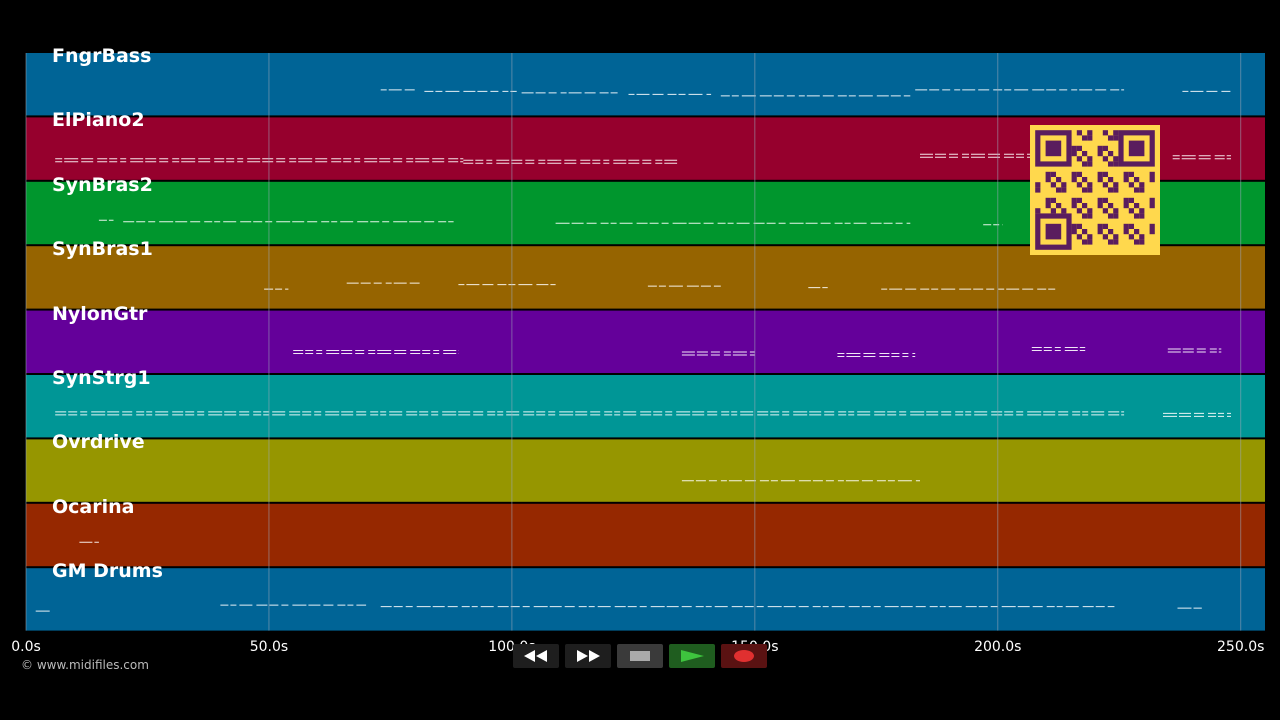 The width and height of the screenshot is (1280, 720). What do you see at coordinates (269, 647) in the screenshot?
I see `time-tick-label: 50.0s` at bounding box center [269, 647].